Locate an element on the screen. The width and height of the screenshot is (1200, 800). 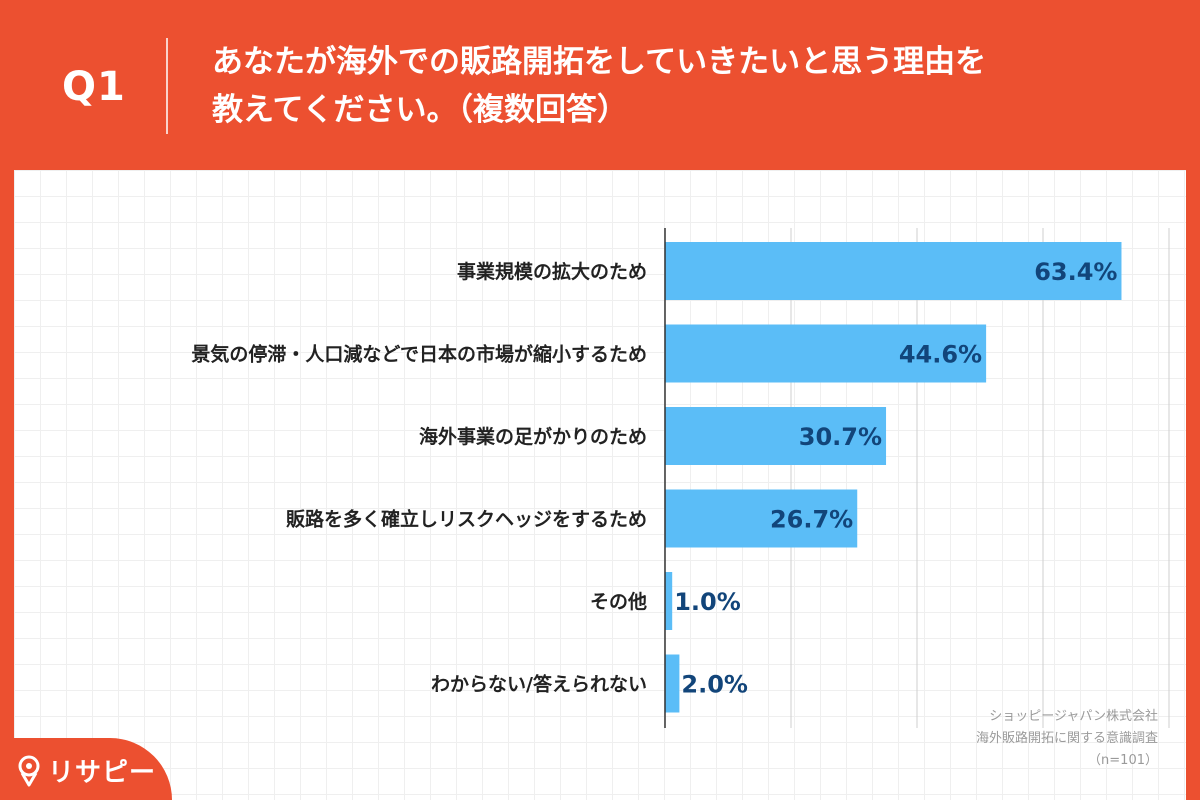
logo: リサピー is located at coordinates (86, 770).